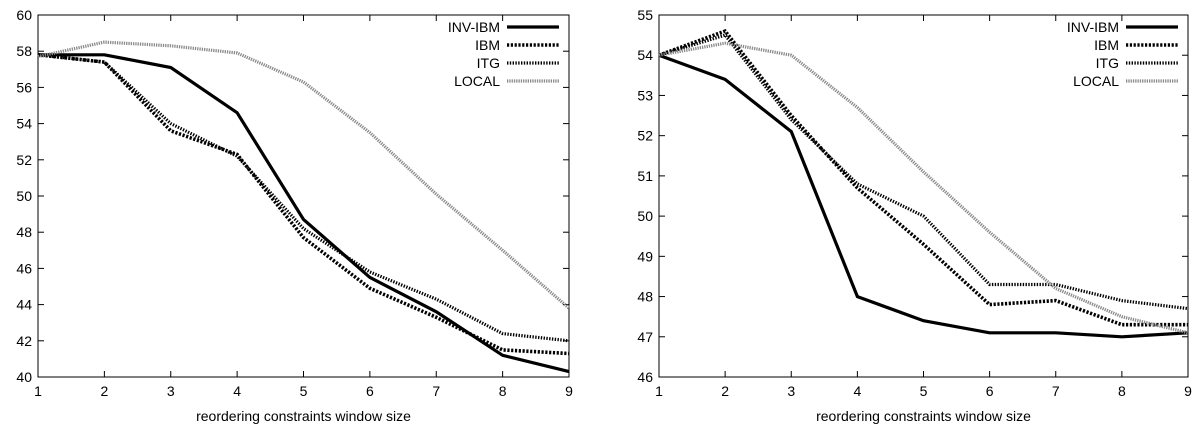 This screenshot has width=1195, height=427. What do you see at coordinates (24, 341) in the screenshot?
I see `y-tick-label: 42` at bounding box center [24, 341].